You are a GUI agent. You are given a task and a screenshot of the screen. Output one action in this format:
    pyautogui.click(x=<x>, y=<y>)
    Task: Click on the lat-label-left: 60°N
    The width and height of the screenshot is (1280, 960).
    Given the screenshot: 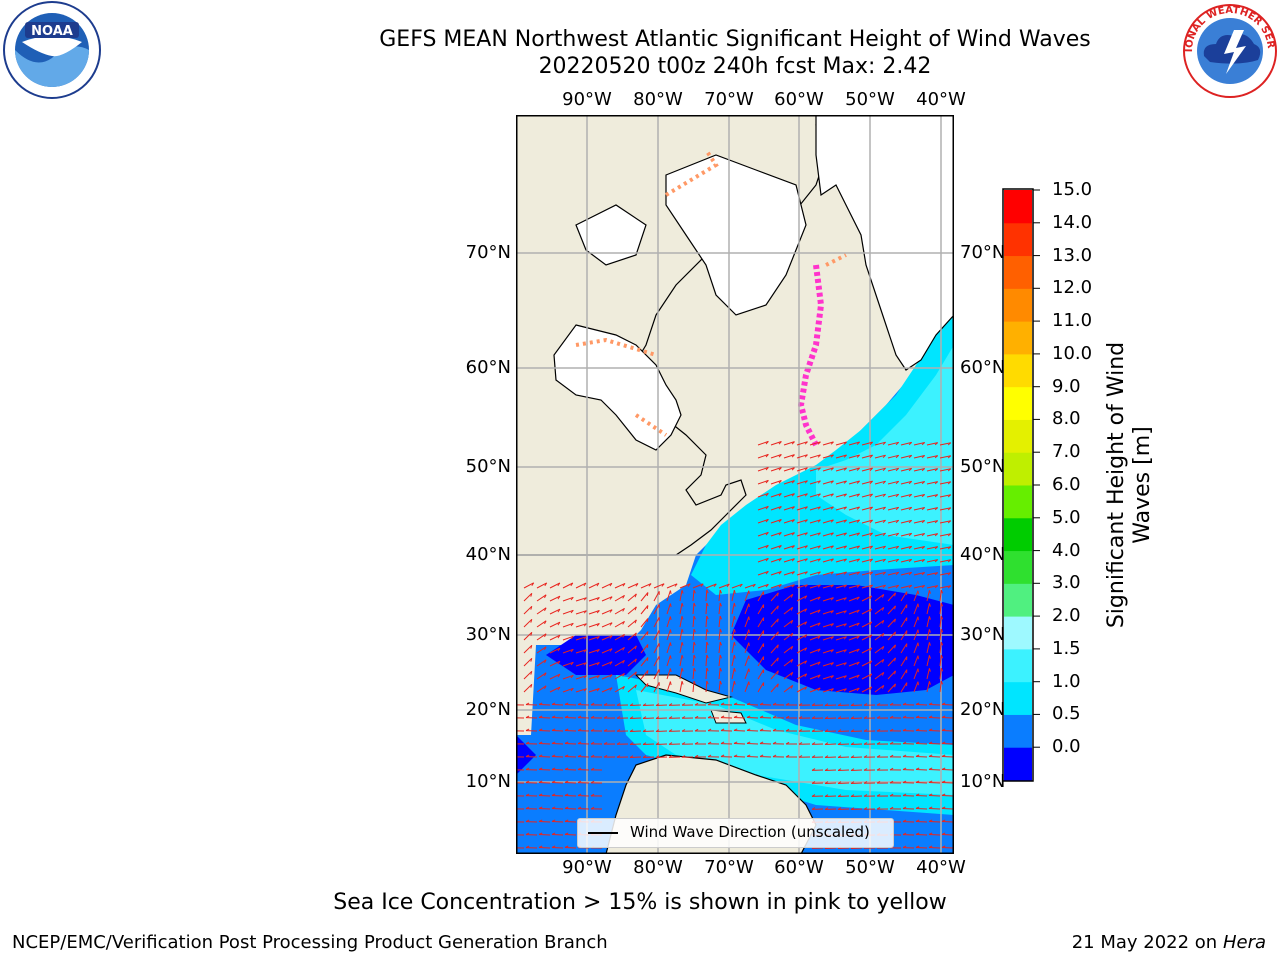 What is the action you would take?
    pyautogui.click(x=488, y=367)
    